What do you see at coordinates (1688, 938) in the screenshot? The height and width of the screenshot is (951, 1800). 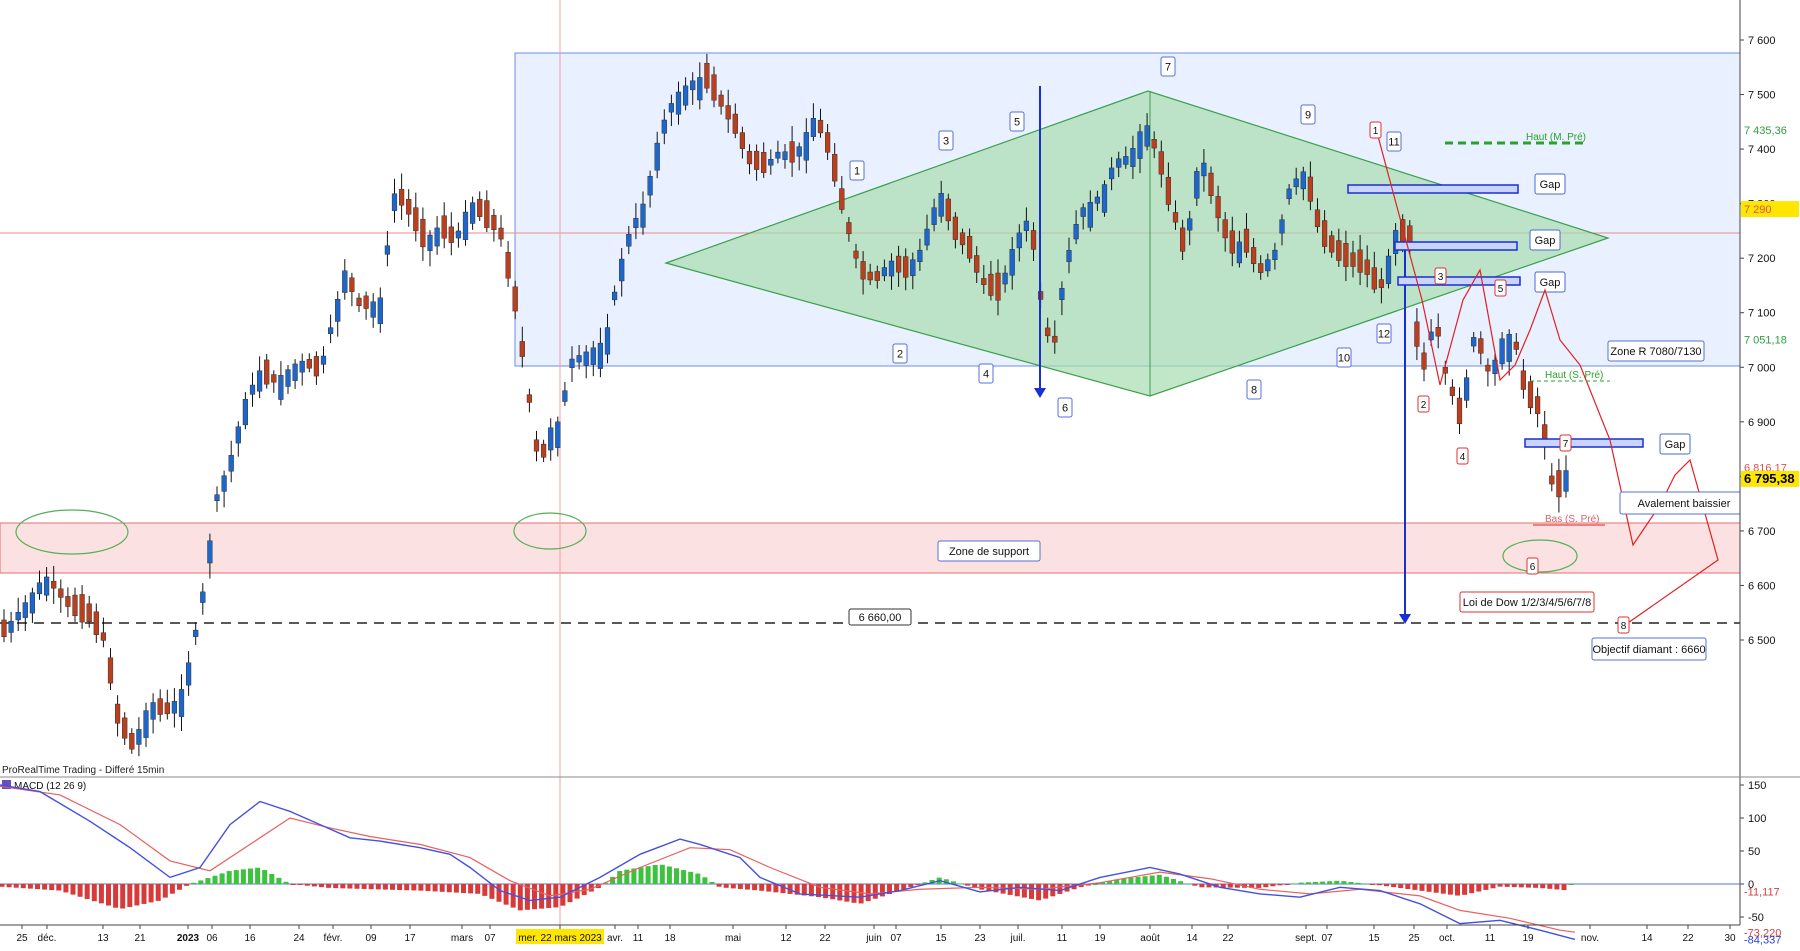 I see `x-tick-label: 22` at bounding box center [1688, 938].